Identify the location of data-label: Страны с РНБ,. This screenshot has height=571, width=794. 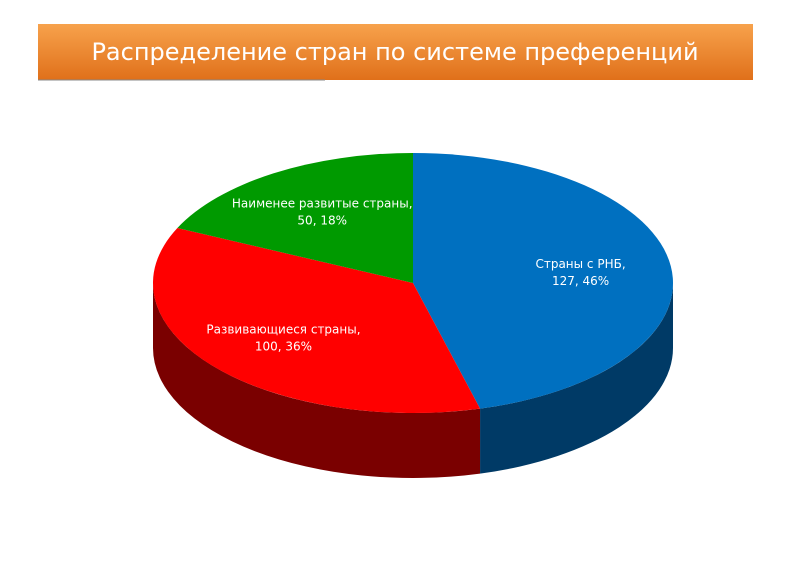
(580, 264).